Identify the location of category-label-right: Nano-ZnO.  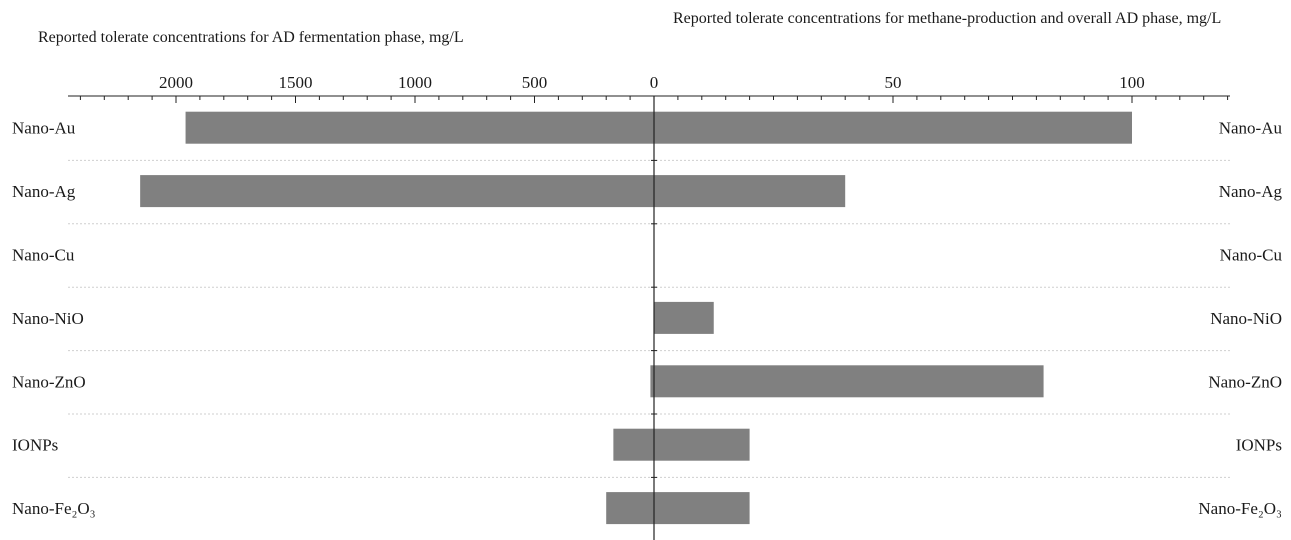
(1245, 381).